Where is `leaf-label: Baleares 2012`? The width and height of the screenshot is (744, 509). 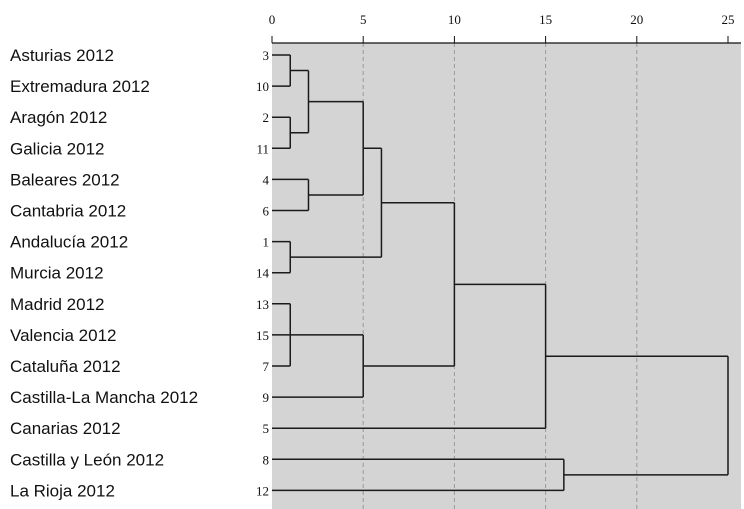 leaf-label: Baleares 2012 is located at coordinates (65, 179).